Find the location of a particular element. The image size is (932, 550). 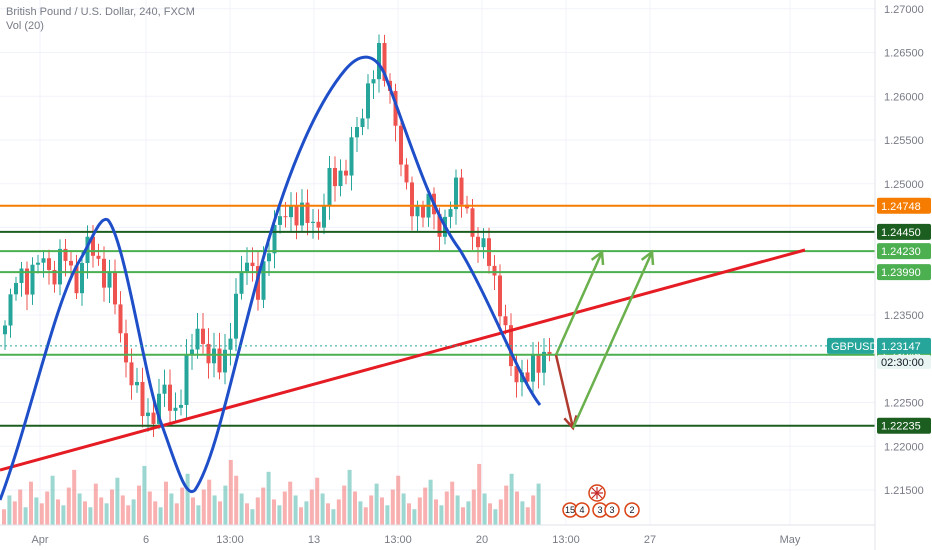

level-label: 1.24748 is located at coordinates (901, 207).